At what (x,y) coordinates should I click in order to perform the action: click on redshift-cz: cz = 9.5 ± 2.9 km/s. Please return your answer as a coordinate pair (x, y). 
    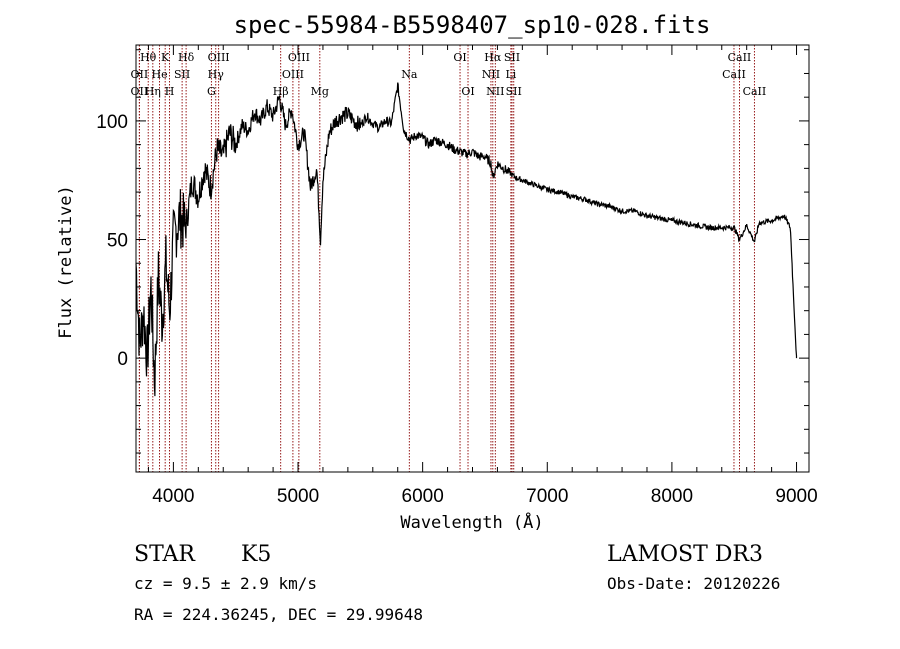
    Looking at the image, I should click on (225, 583).